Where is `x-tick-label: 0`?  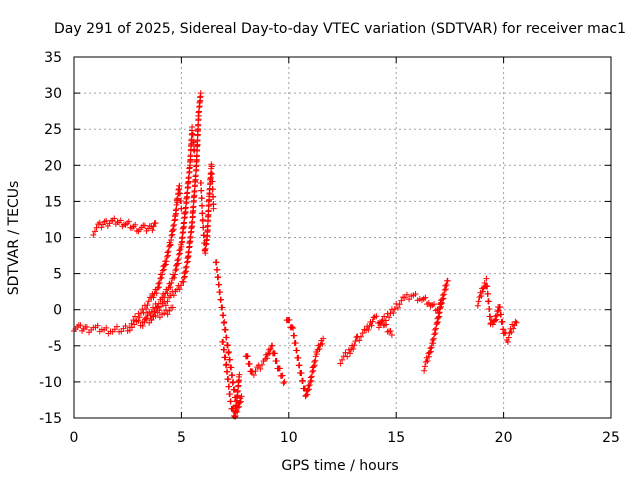 x-tick-label: 0 is located at coordinates (74, 438).